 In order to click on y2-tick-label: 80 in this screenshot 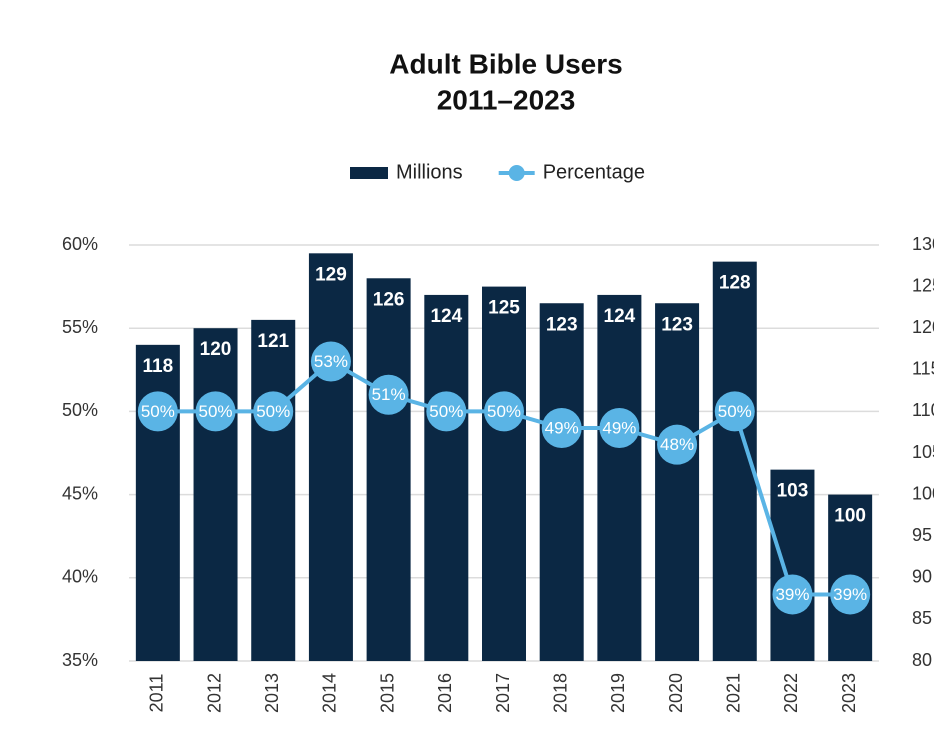, I will do `click(922, 660)`.